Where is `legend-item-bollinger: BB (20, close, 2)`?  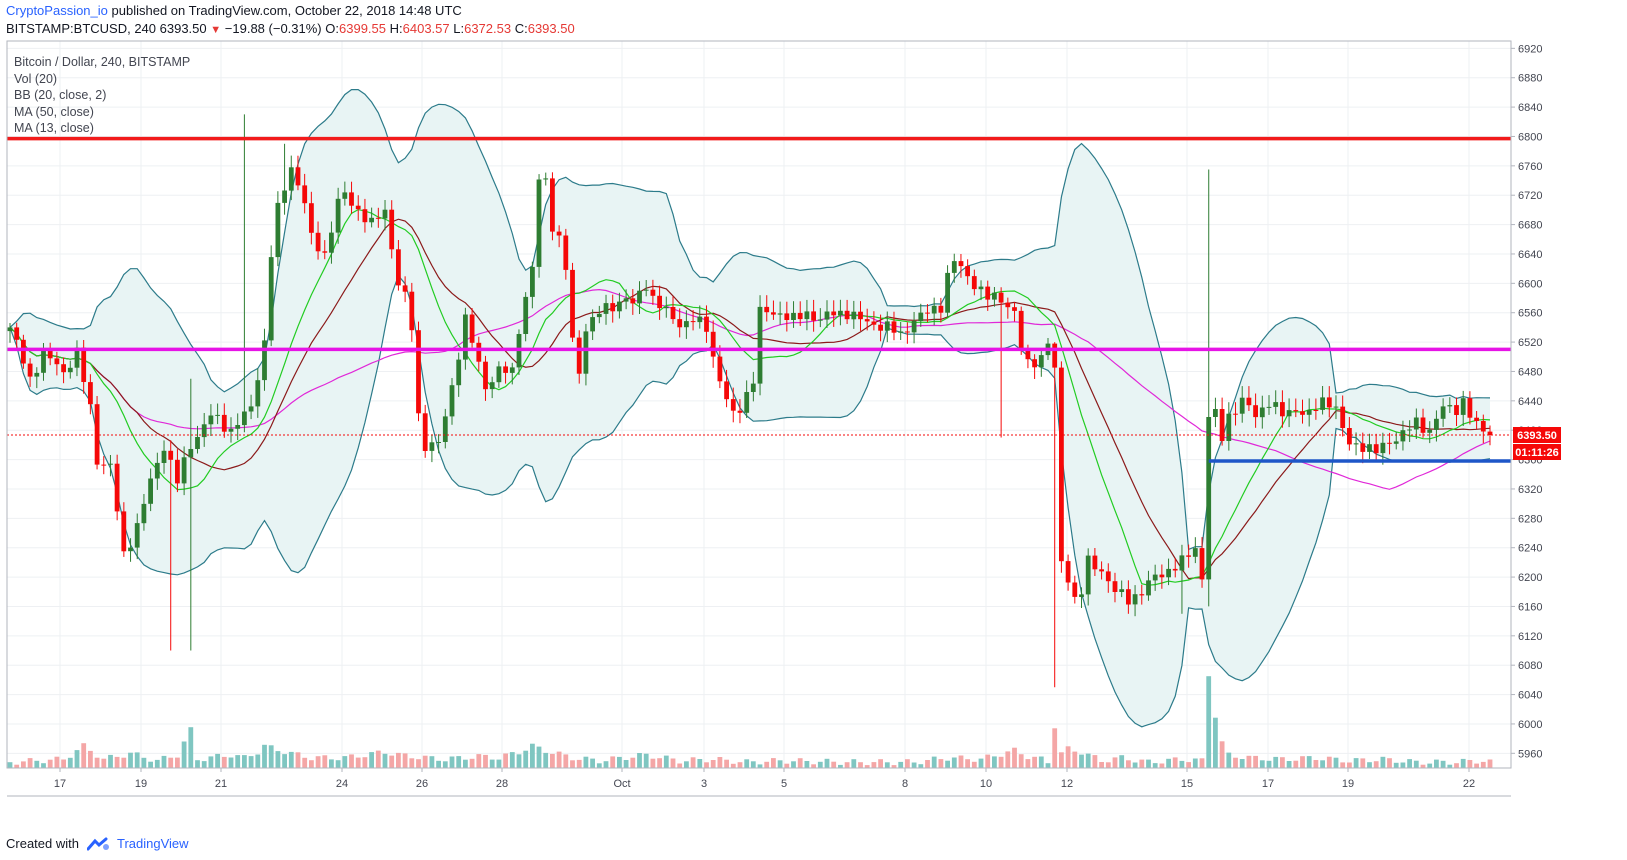
legend-item-bollinger: BB (20, close, 2) is located at coordinates (60, 95).